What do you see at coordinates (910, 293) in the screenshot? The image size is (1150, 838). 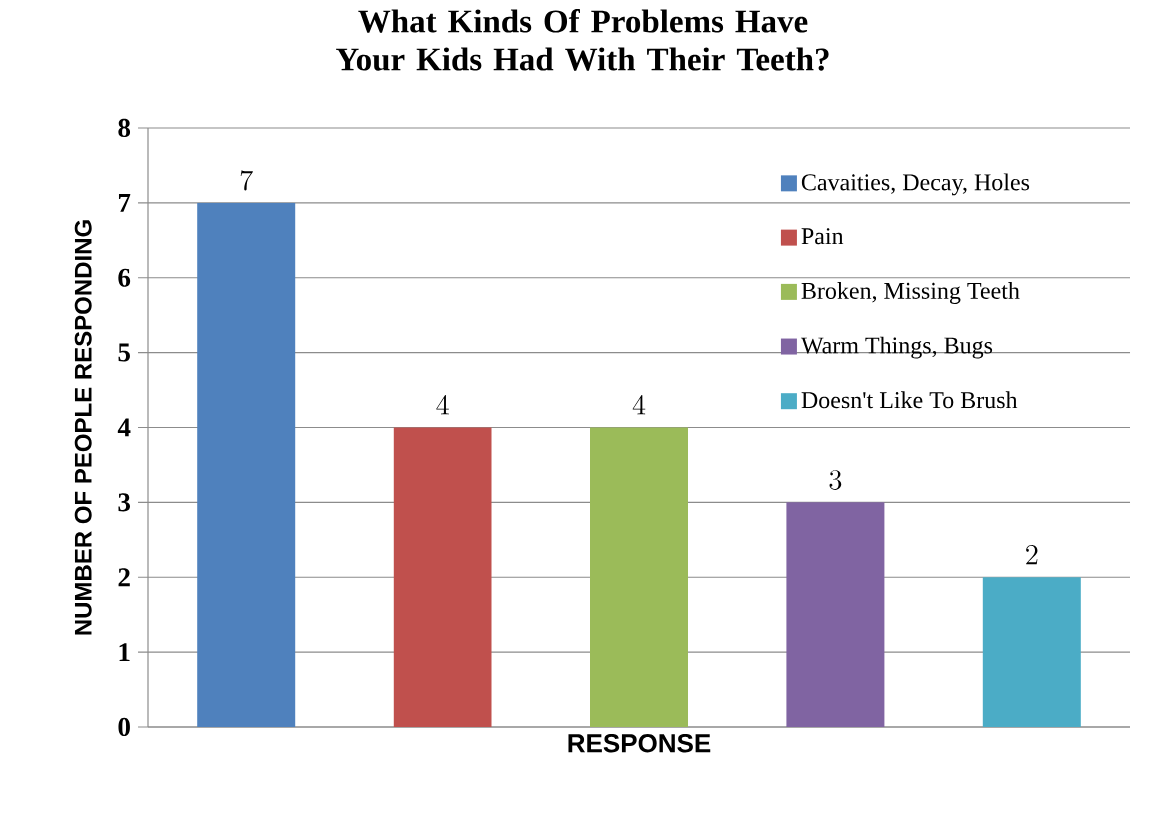 I see `legend-label: Broken, Missing Teeth` at bounding box center [910, 293].